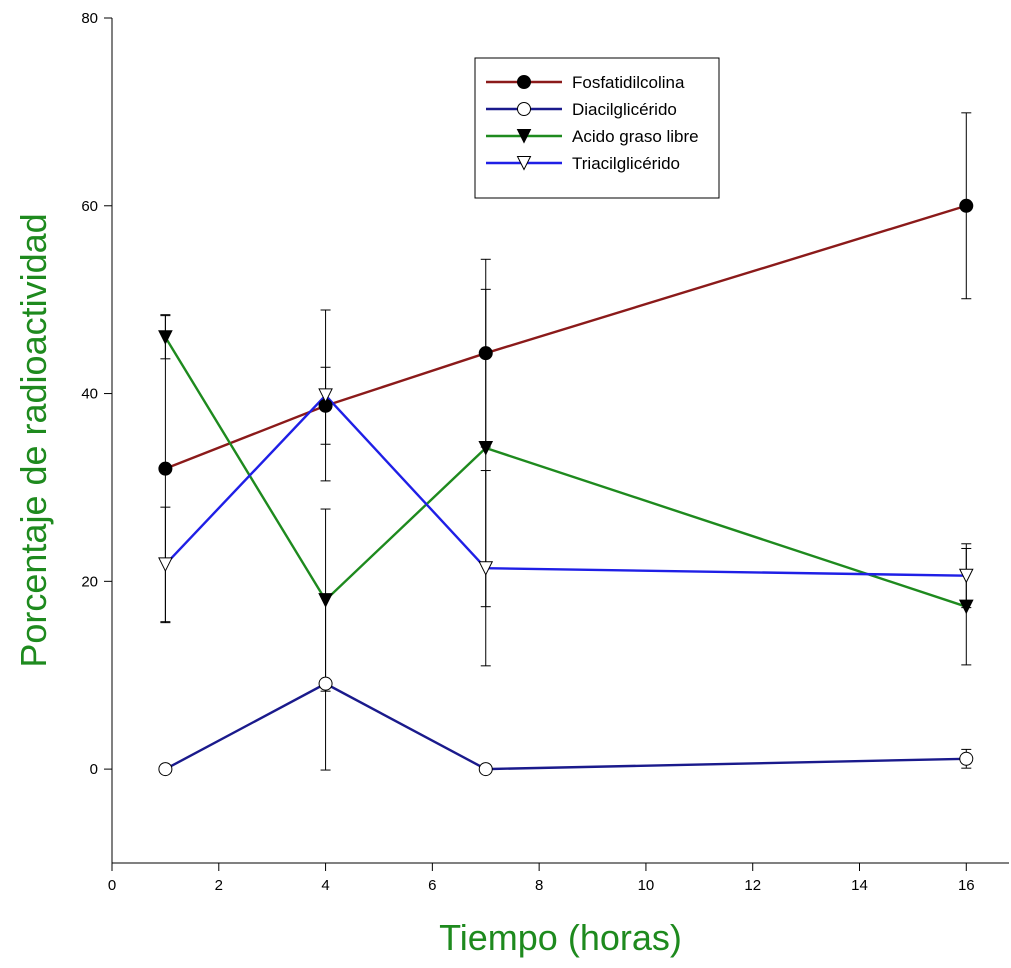 Image resolution: width=1011 pixels, height=968 pixels. I want to click on x-tick-label: 8, so click(539, 885).